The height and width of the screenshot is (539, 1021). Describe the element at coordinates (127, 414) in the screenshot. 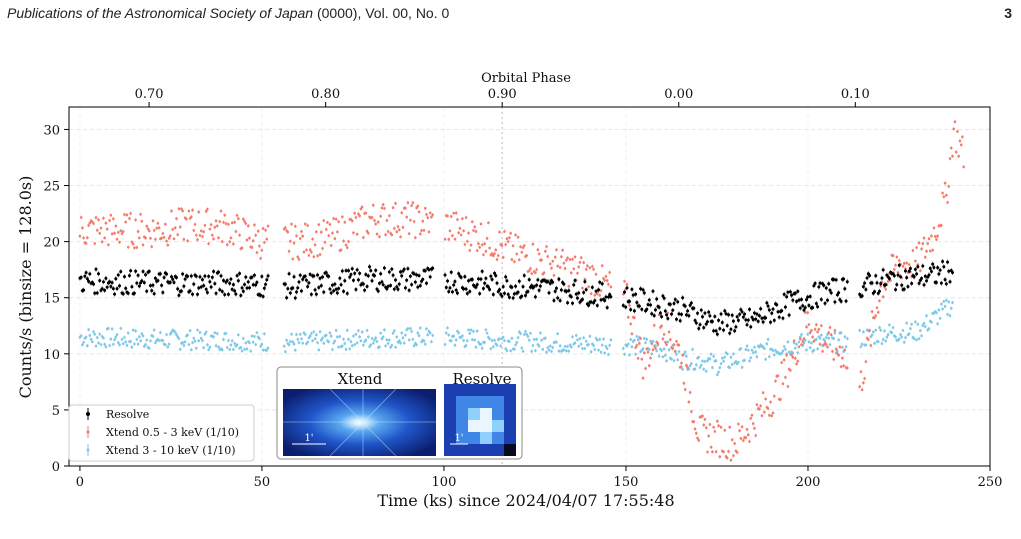

I see `legend-resolve: Resolve` at that location.